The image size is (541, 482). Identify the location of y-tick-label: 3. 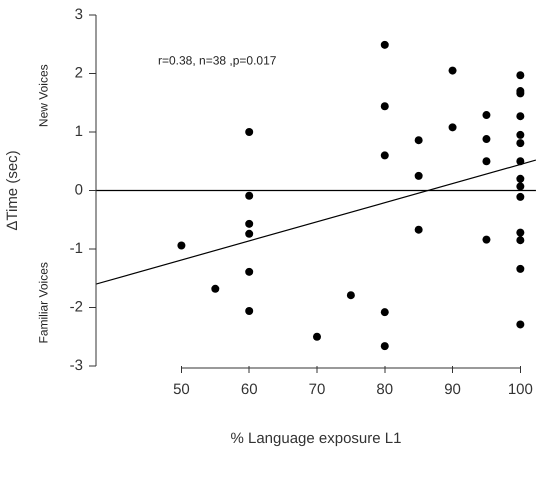
(78, 15).